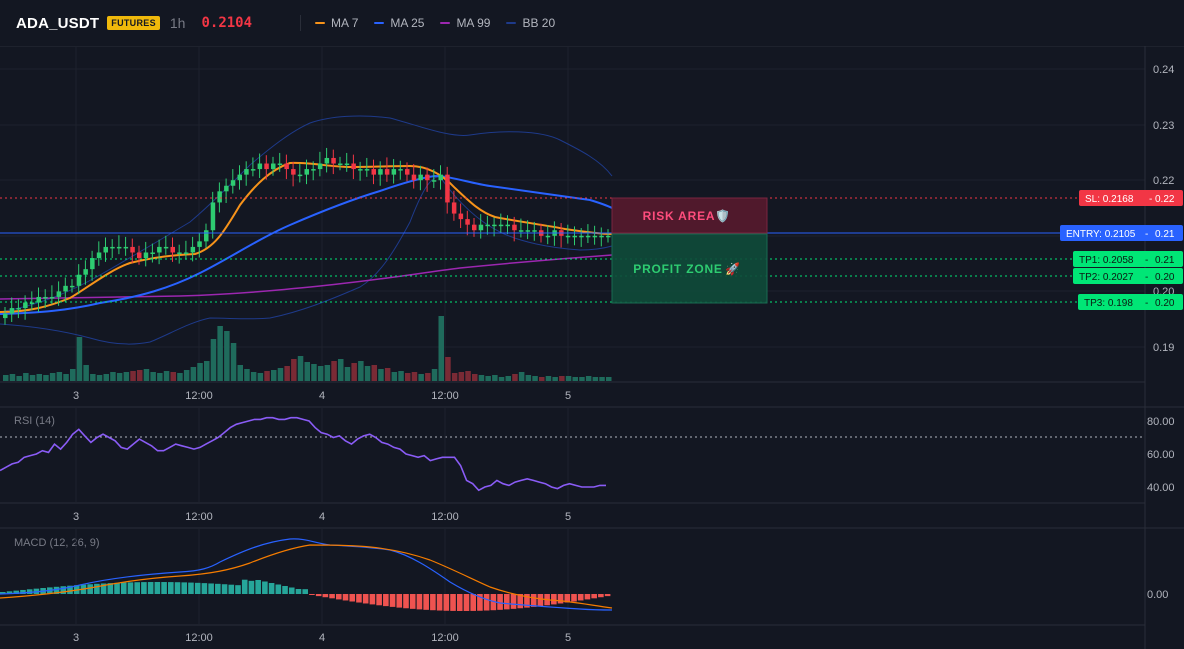 This screenshot has width=1184, height=649. I want to click on bb-lower-line, so click(306, 260).